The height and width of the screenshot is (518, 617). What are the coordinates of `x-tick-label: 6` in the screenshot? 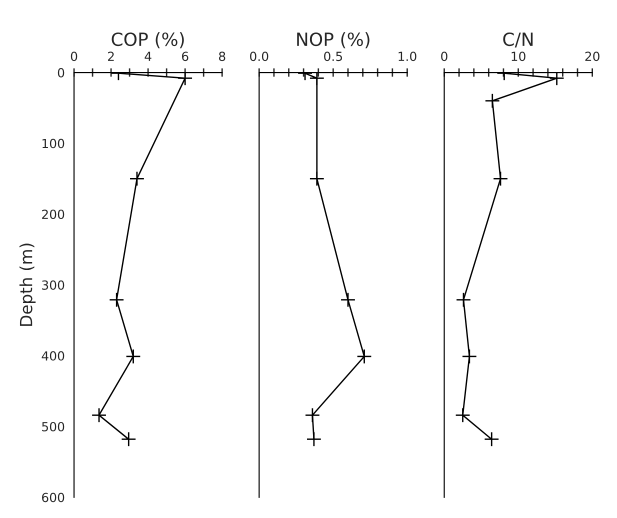 It's located at (185, 57).